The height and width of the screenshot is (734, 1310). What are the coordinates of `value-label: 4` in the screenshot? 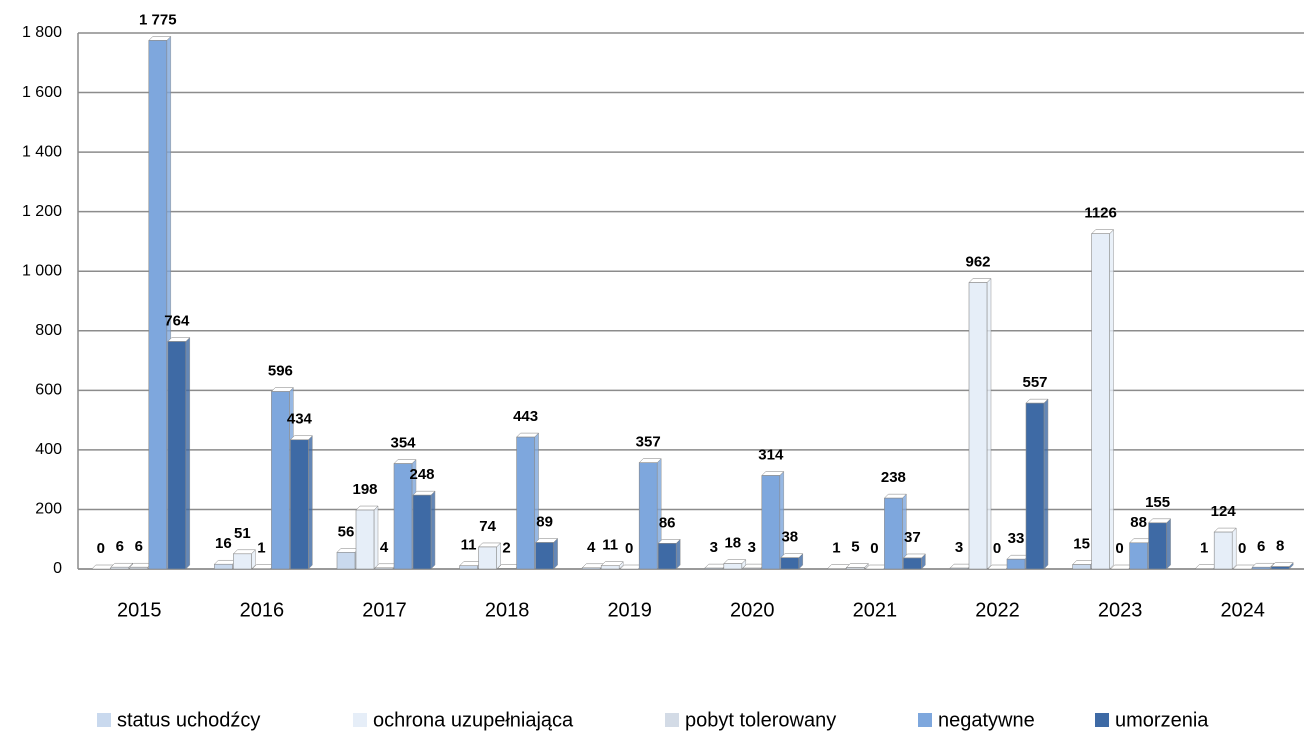 It's located at (591, 547).